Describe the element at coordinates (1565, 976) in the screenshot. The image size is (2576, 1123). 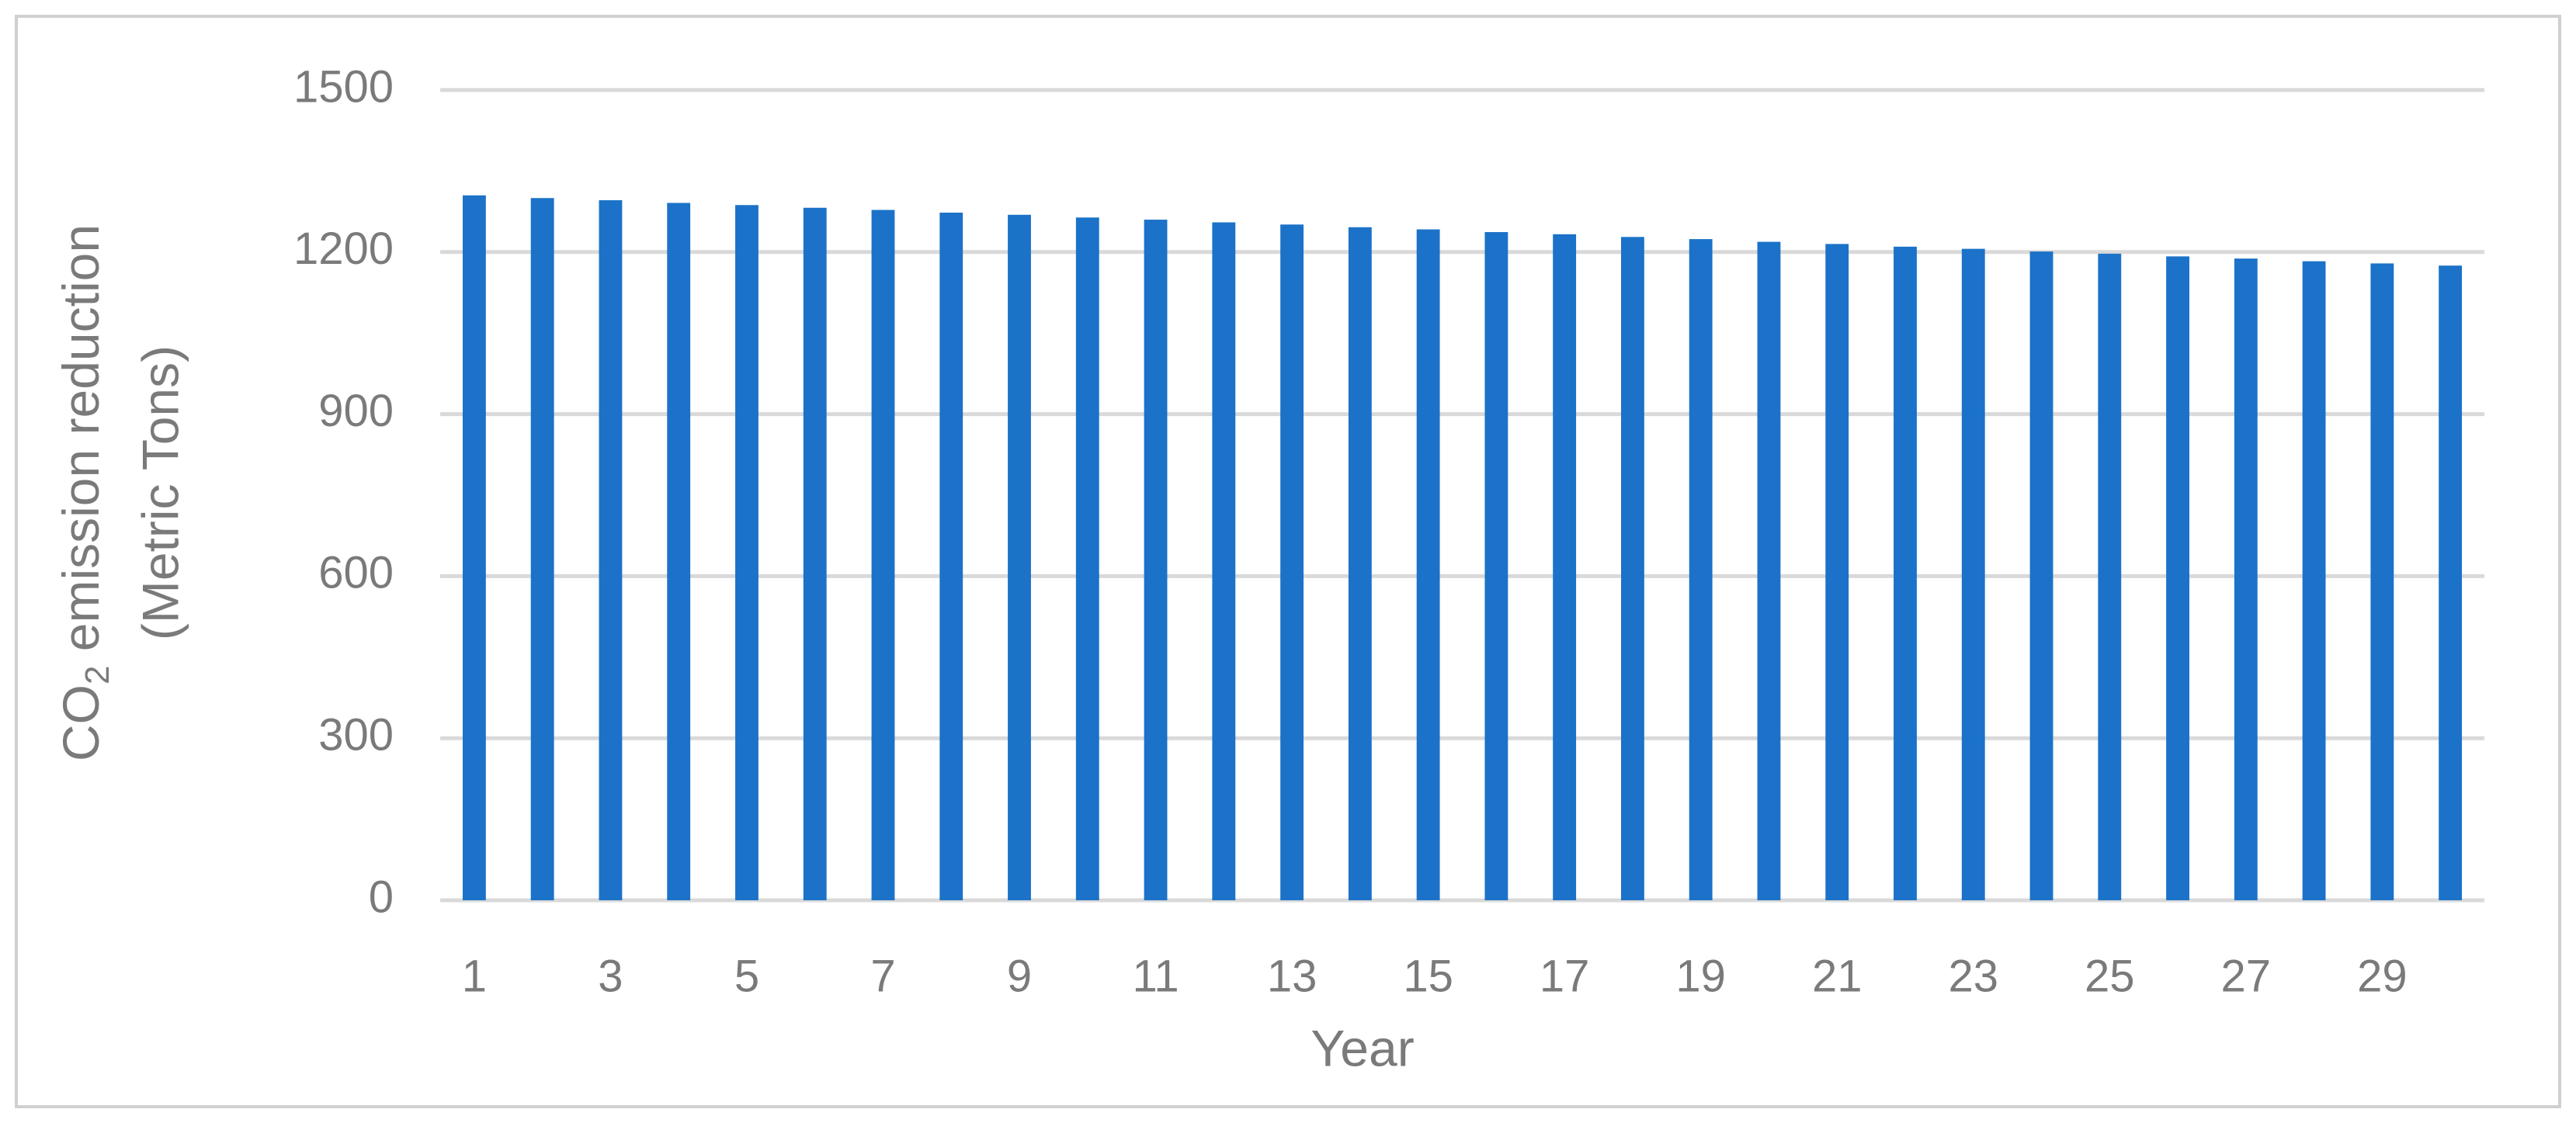
I see `x-tick-label: 17` at that location.